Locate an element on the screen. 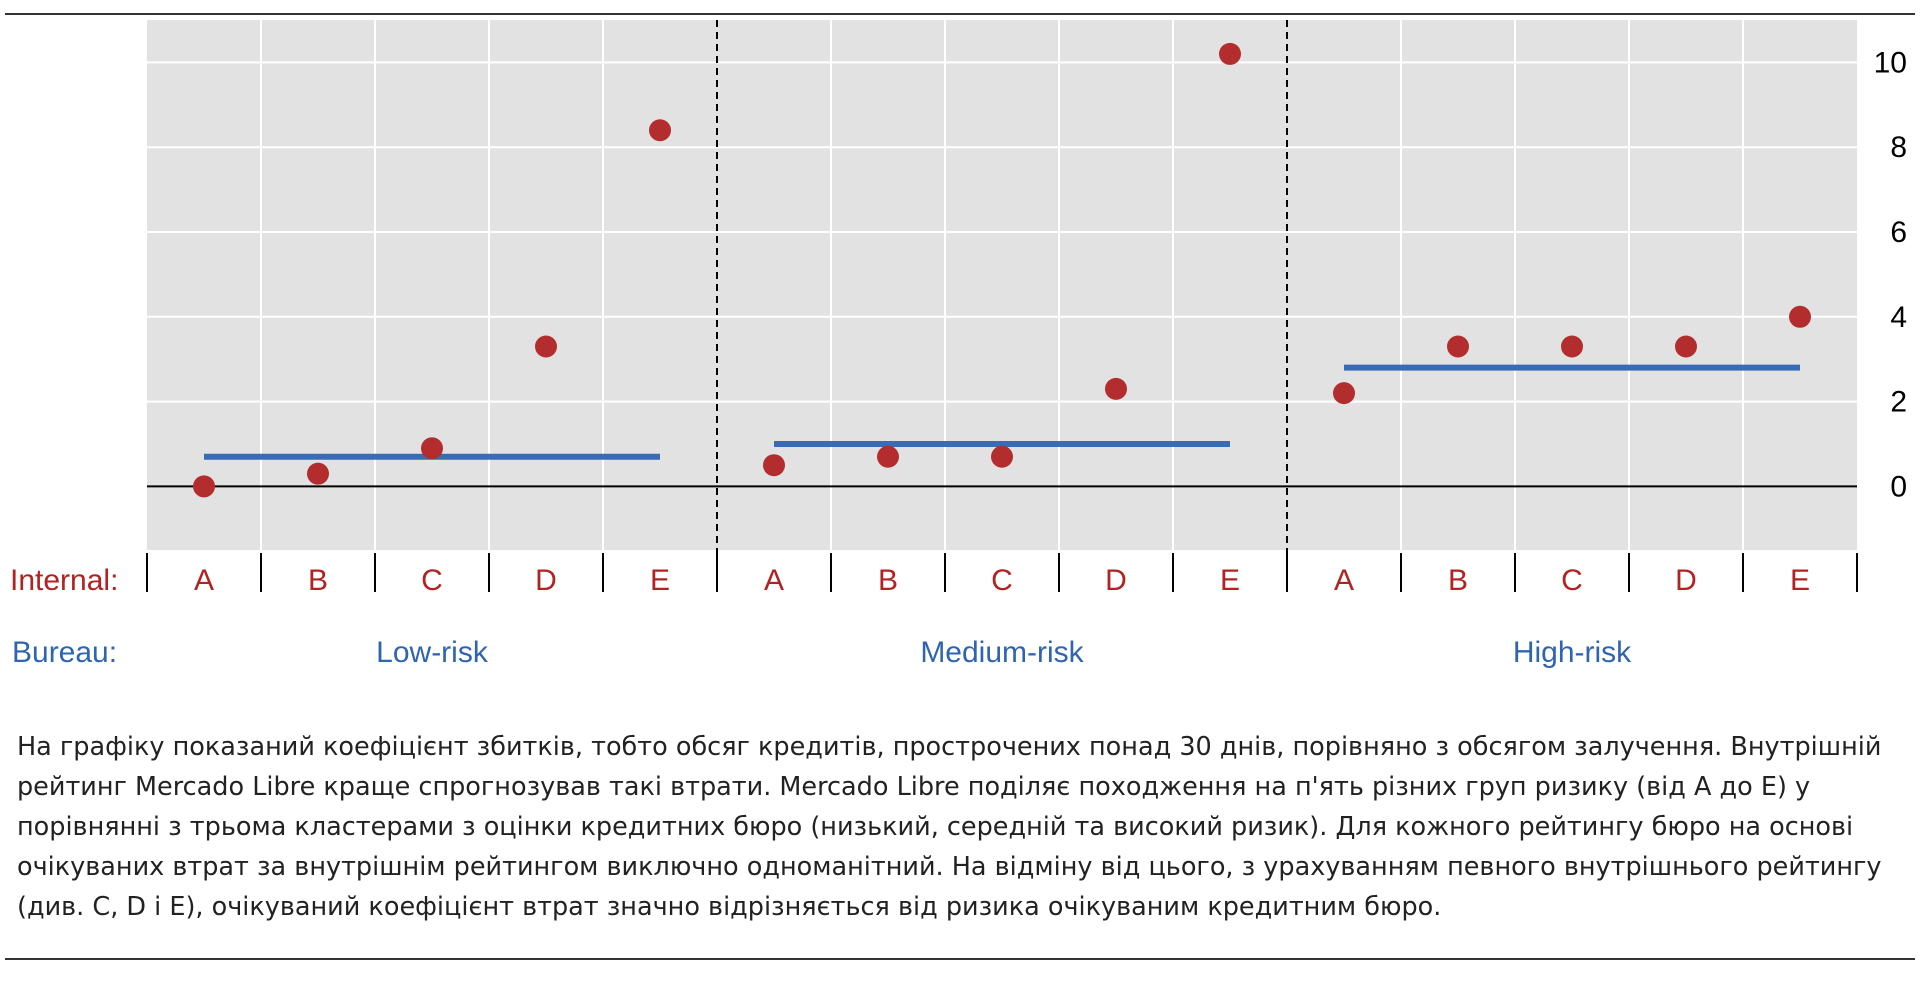 Image resolution: width=1920 pixels, height=987 pixels. bureau-row-label: Bureau: is located at coordinates (64, 652).